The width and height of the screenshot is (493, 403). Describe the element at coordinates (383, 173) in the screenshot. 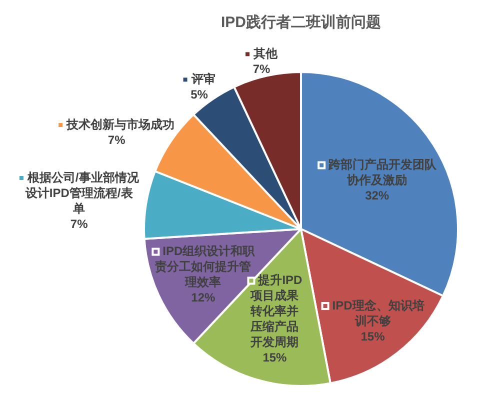

I see `legend-label: 跨部门产品开发团队协作及激励` at that location.